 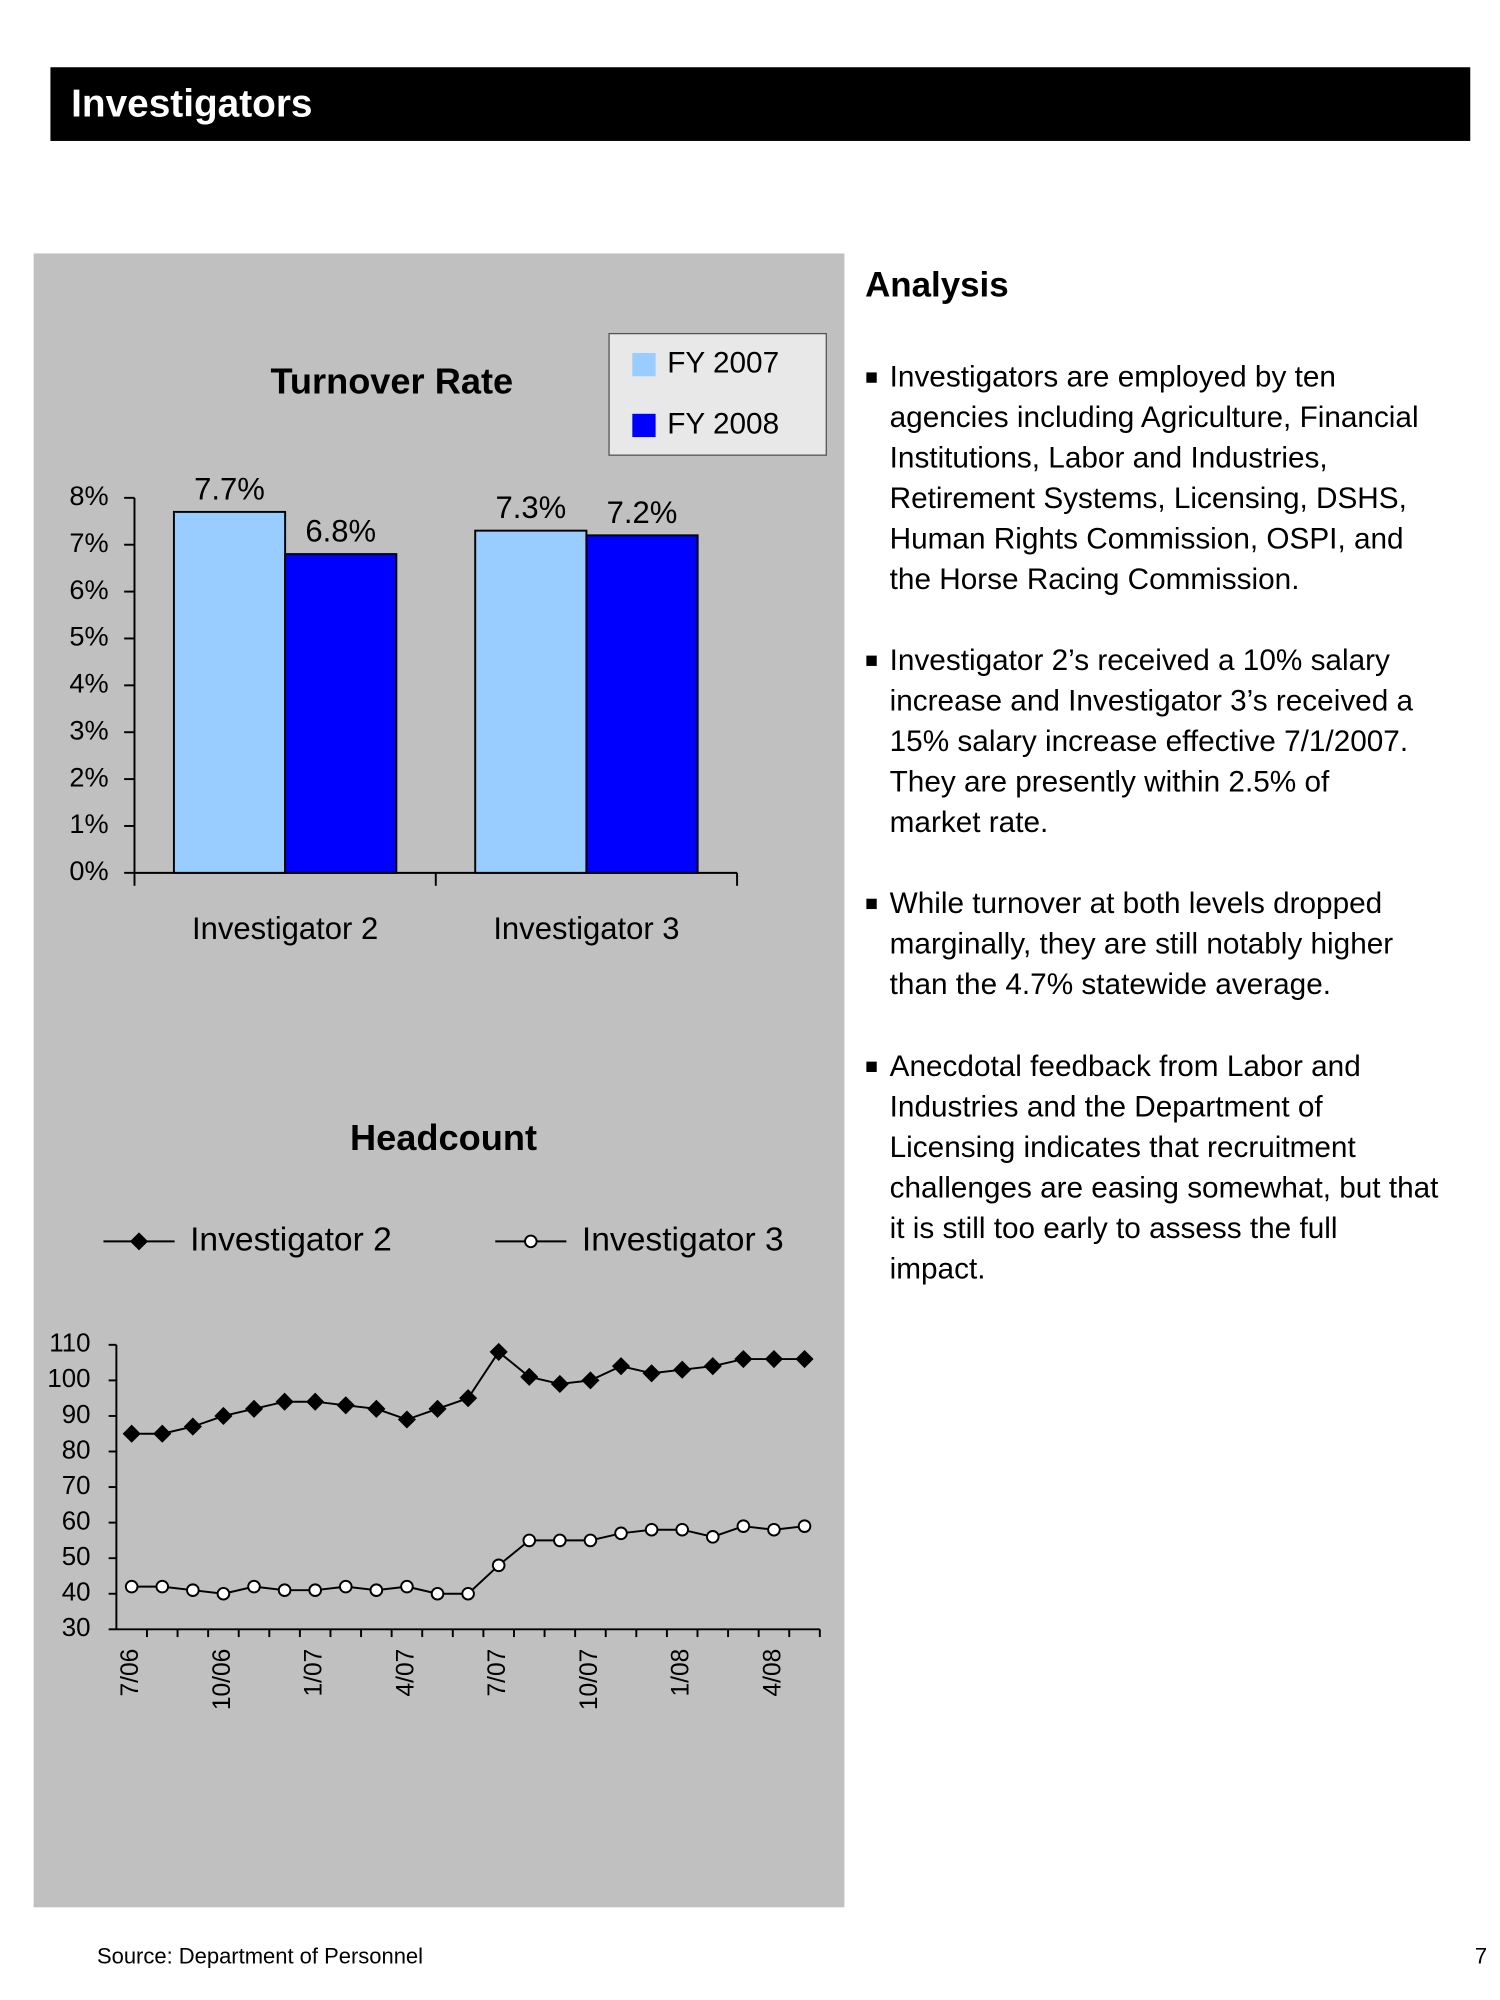 What do you see at coordinates (291, 1239) in the screenshot?
I see `legend-label: Investigator 2` at bounding box center [291, 1239].